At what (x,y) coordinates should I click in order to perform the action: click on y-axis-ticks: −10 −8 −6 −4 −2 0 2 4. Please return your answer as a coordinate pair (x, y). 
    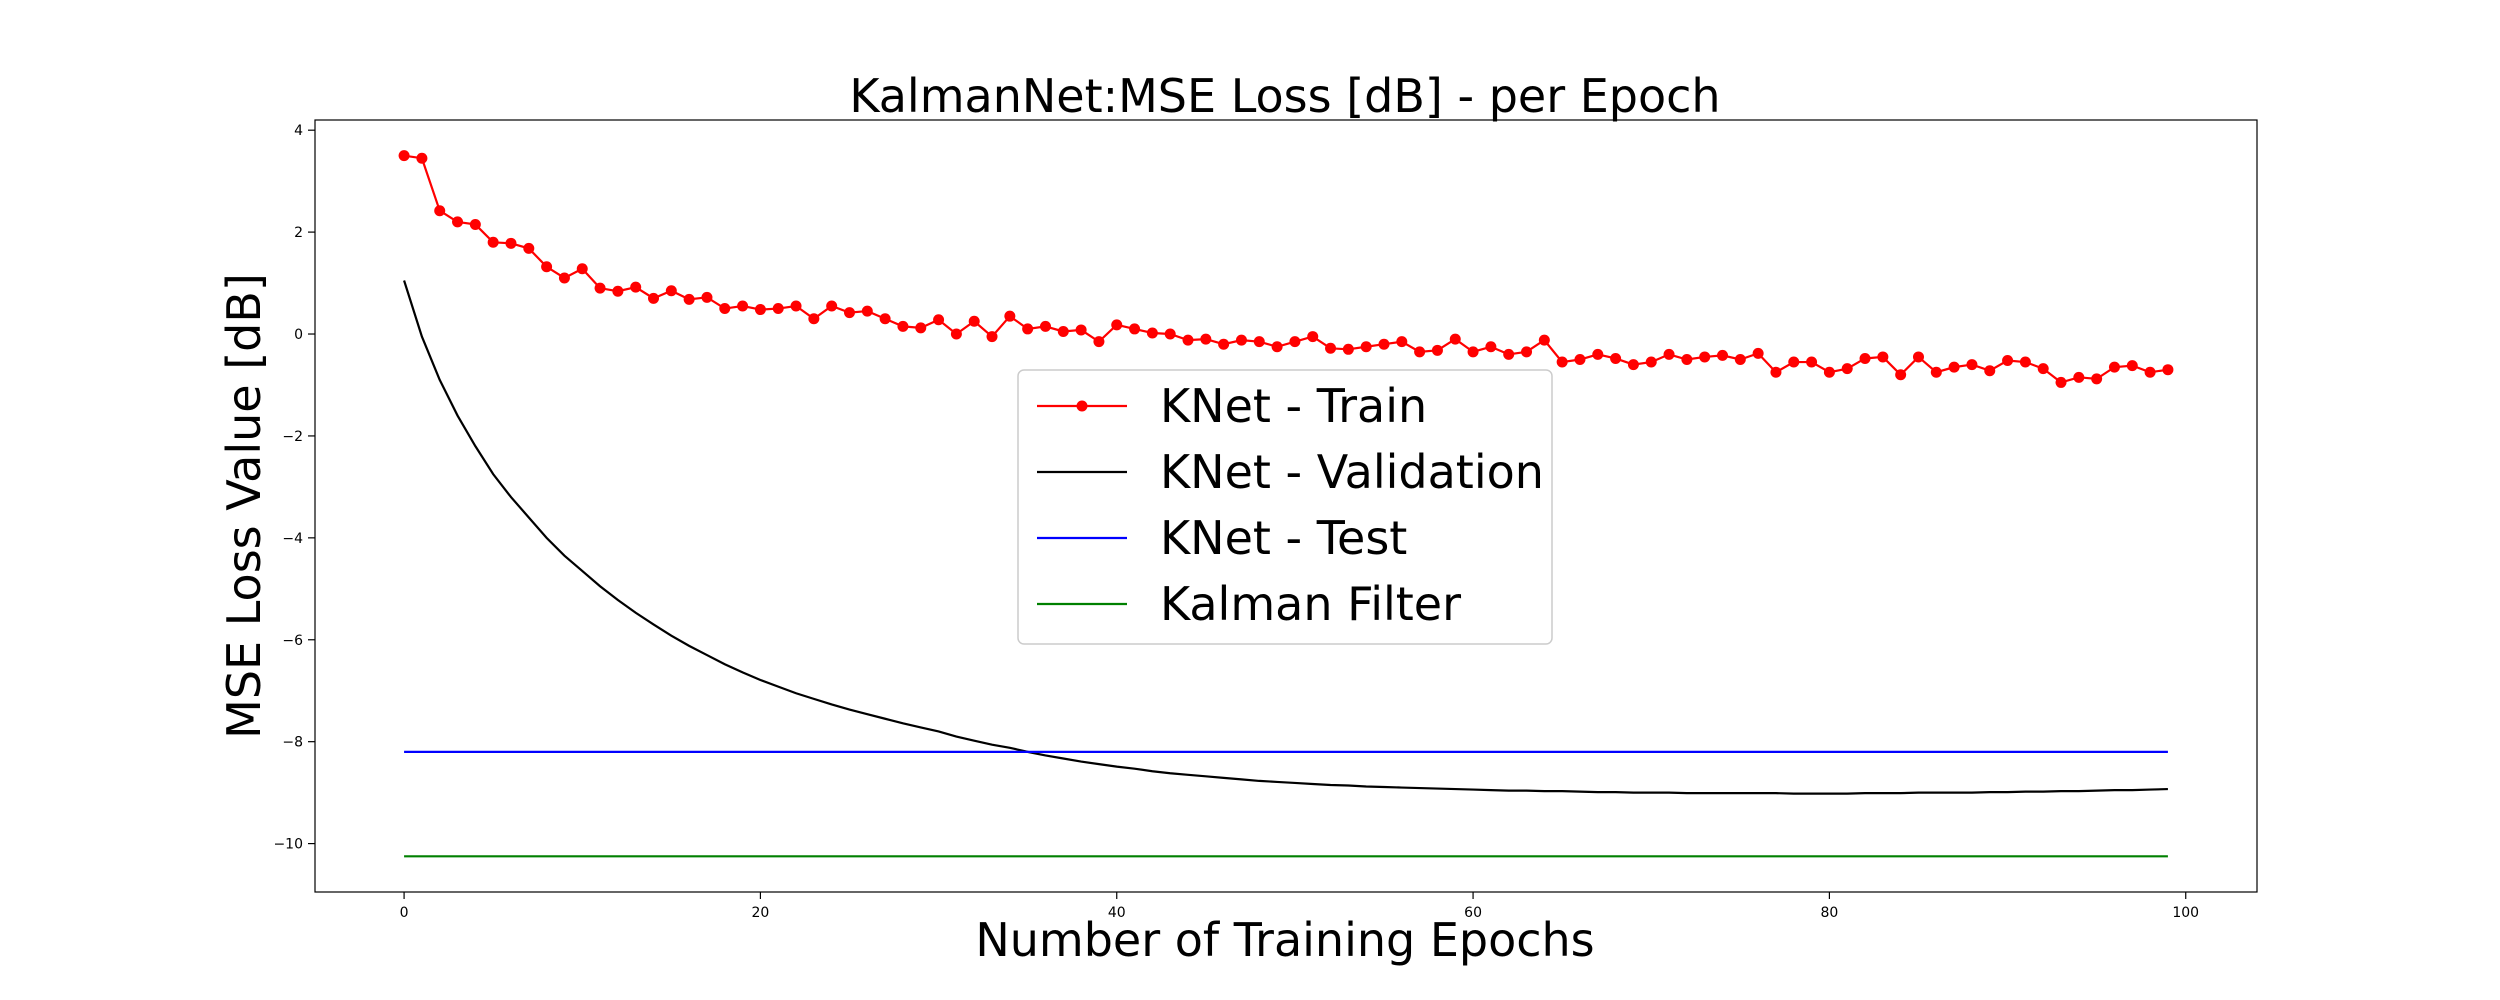
    Looking at the image, I should click on (294, 488).